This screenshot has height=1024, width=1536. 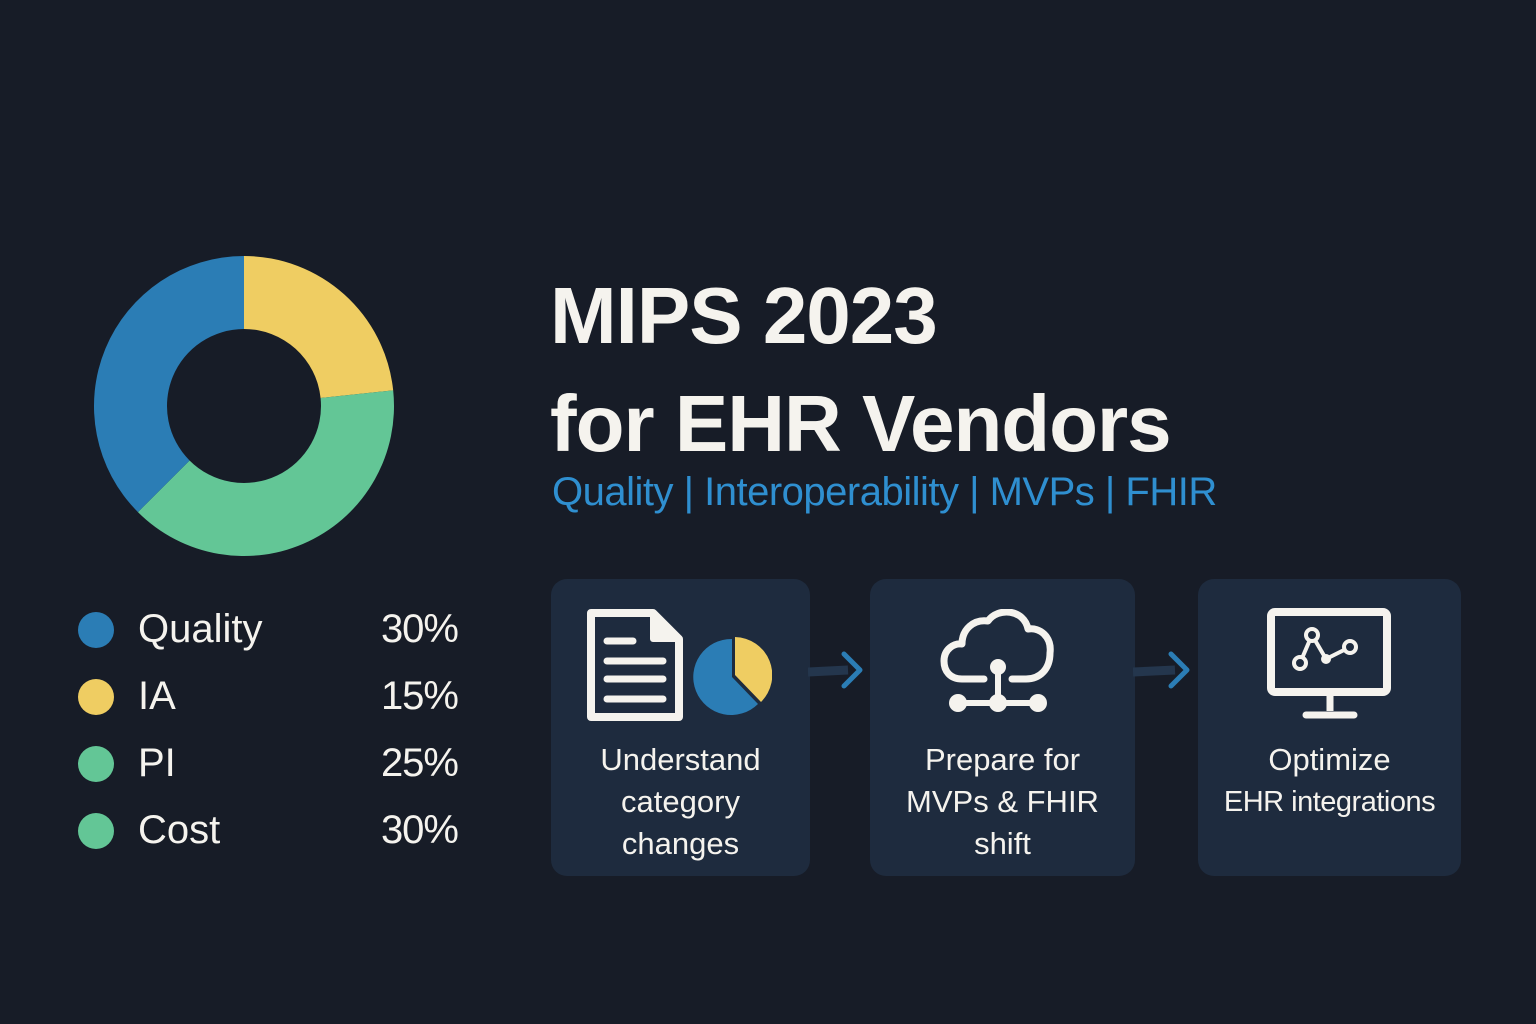 I want to click on legend-value: 15%, so click(x=419, y=696).